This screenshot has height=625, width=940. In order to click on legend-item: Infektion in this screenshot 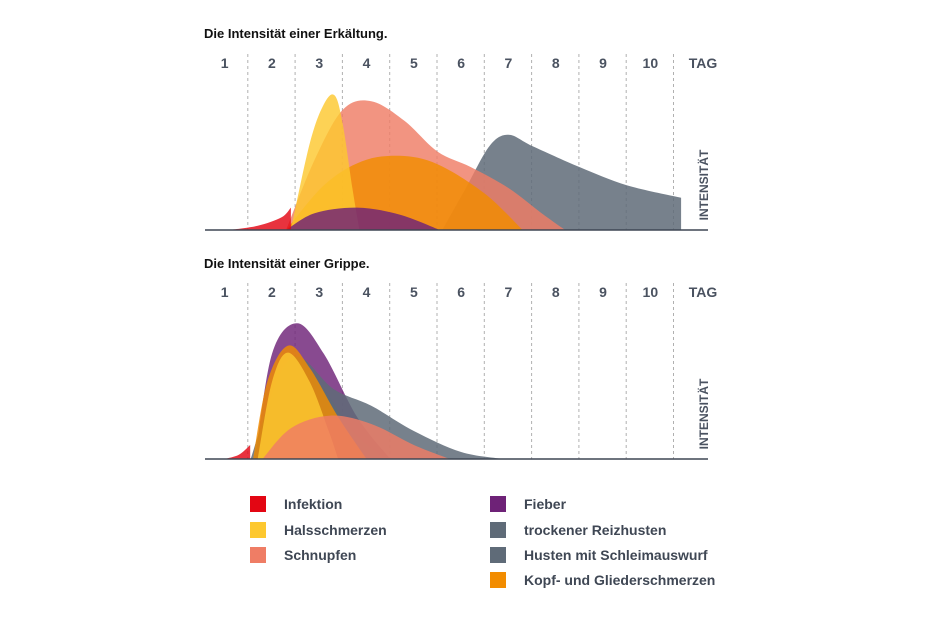, I will do `click(296, 504)`.